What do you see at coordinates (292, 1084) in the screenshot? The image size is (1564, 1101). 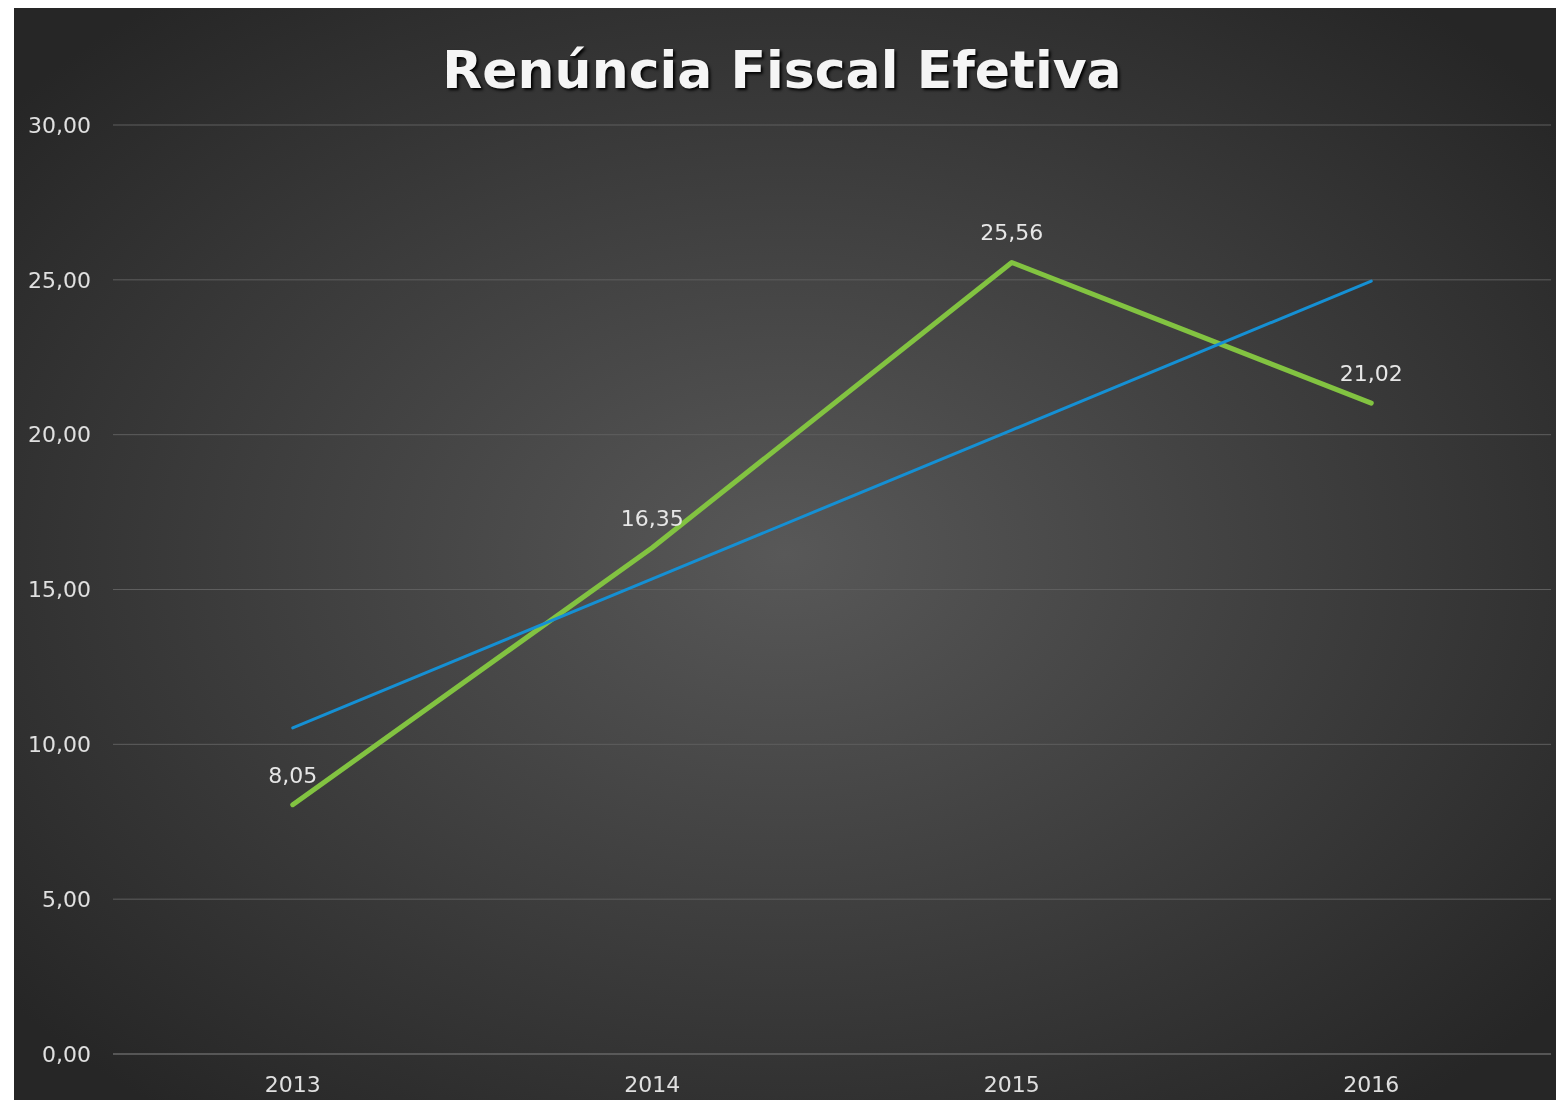 I see `x-tick-label: 2013` at bounding box center [292, 1084].